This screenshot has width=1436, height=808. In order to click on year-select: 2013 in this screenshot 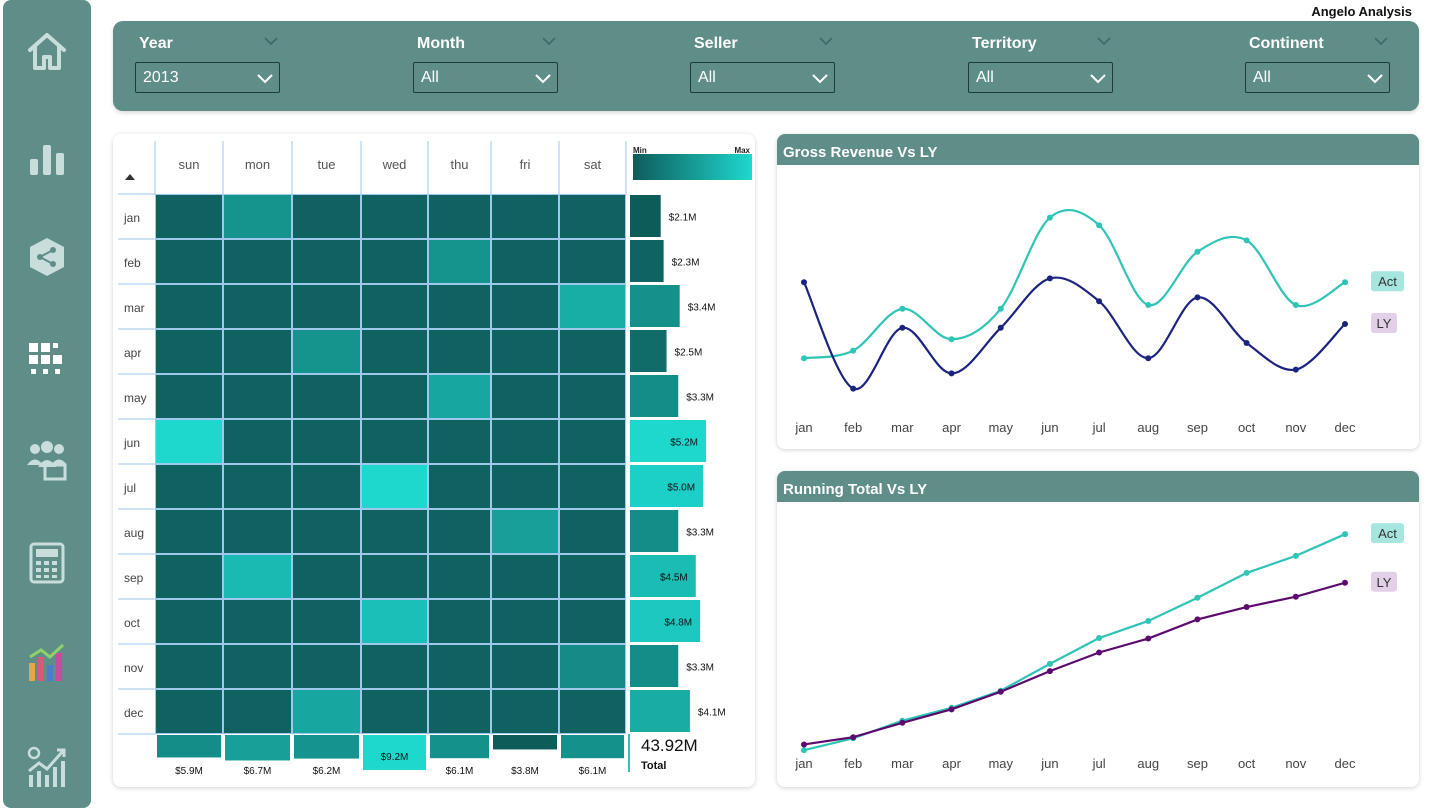, I will do `click(207, 77)`.